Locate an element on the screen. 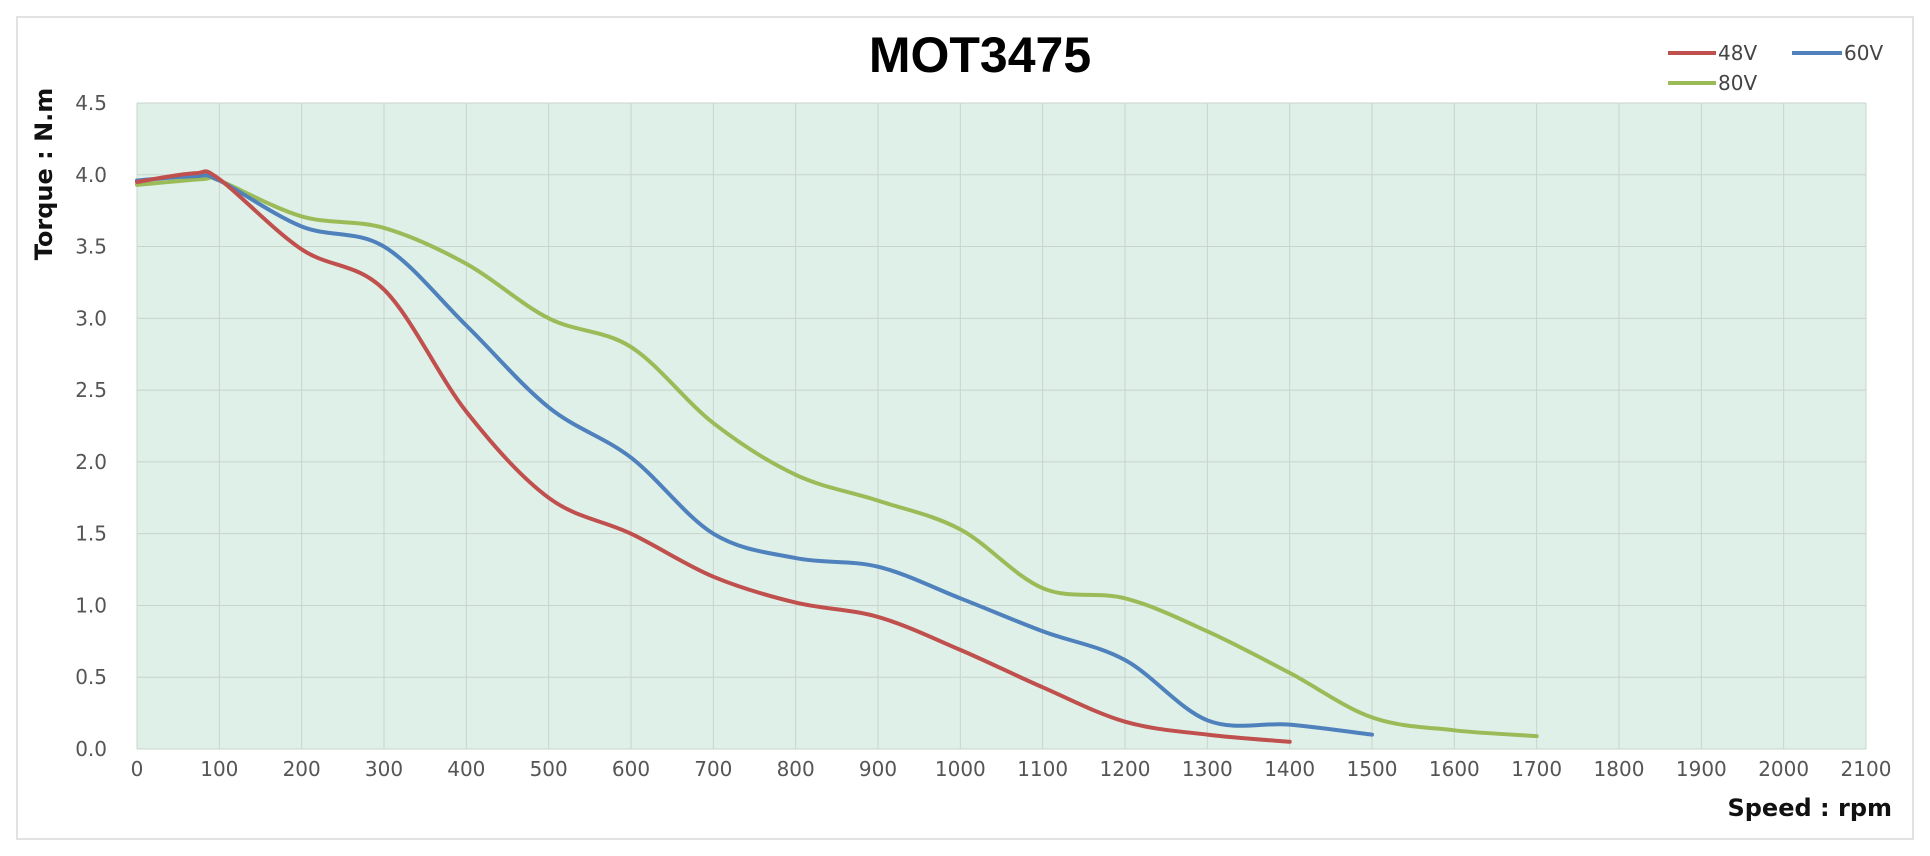  y-tick-label: 1.0 is located at coordinates (91, 605).